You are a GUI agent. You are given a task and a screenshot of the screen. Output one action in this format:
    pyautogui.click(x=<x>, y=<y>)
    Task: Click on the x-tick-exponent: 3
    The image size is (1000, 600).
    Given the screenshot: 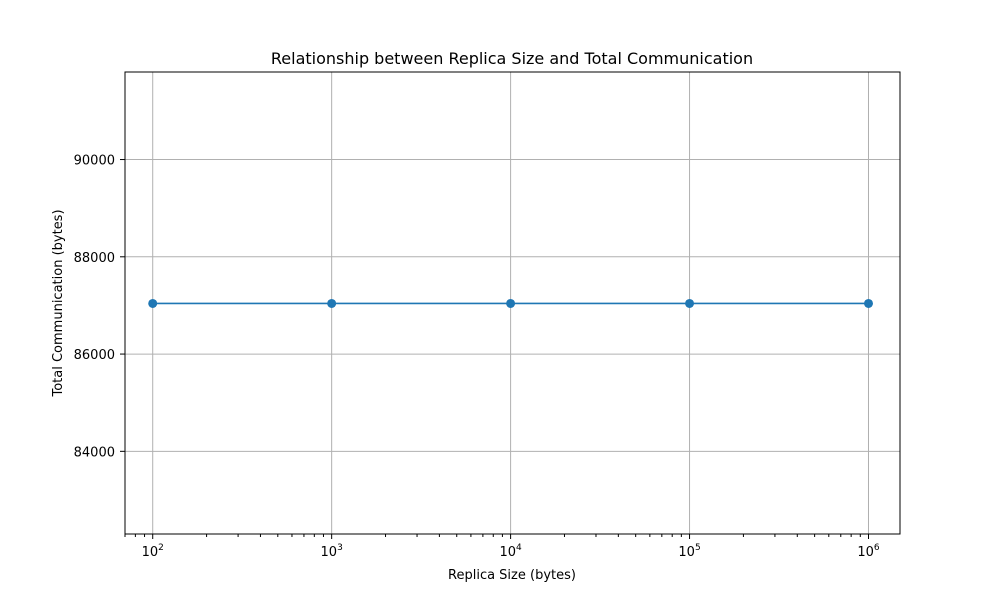 What is the action you would take?
    pyautogui.click(x=340, y=548)
    